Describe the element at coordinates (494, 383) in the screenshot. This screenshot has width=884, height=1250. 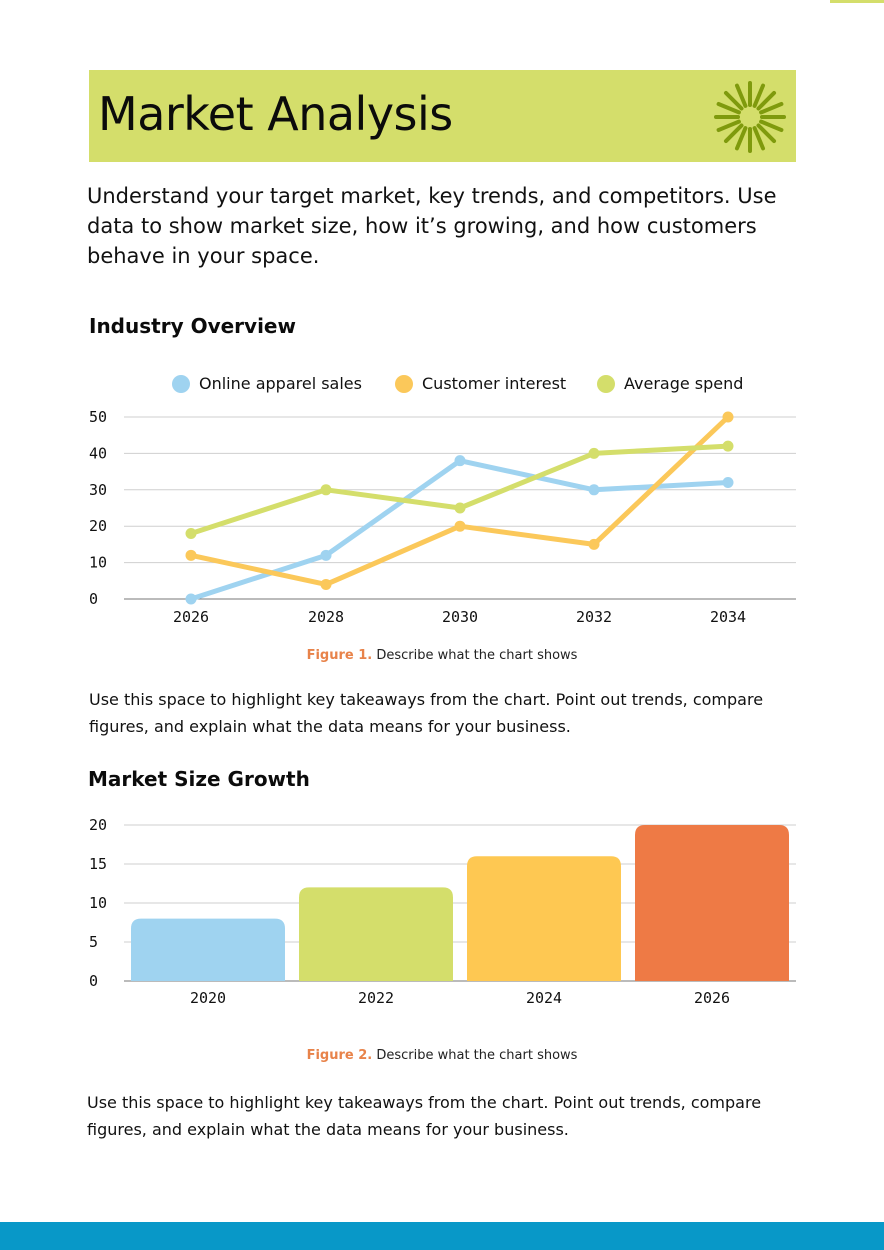
I see `legend-label: Customer interest` at that location.